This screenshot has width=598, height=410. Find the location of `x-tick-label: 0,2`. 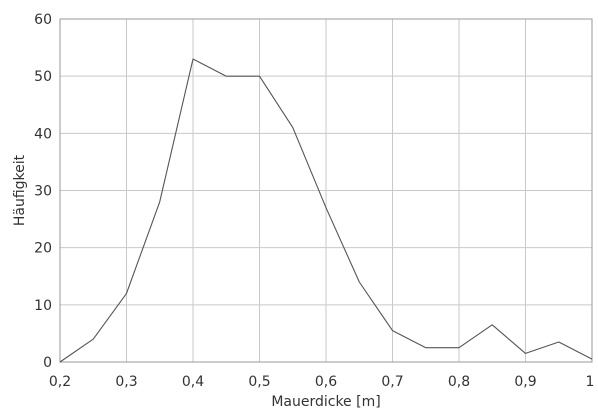

x-tick-label: 0,2 is located at coordinates (60, 382).